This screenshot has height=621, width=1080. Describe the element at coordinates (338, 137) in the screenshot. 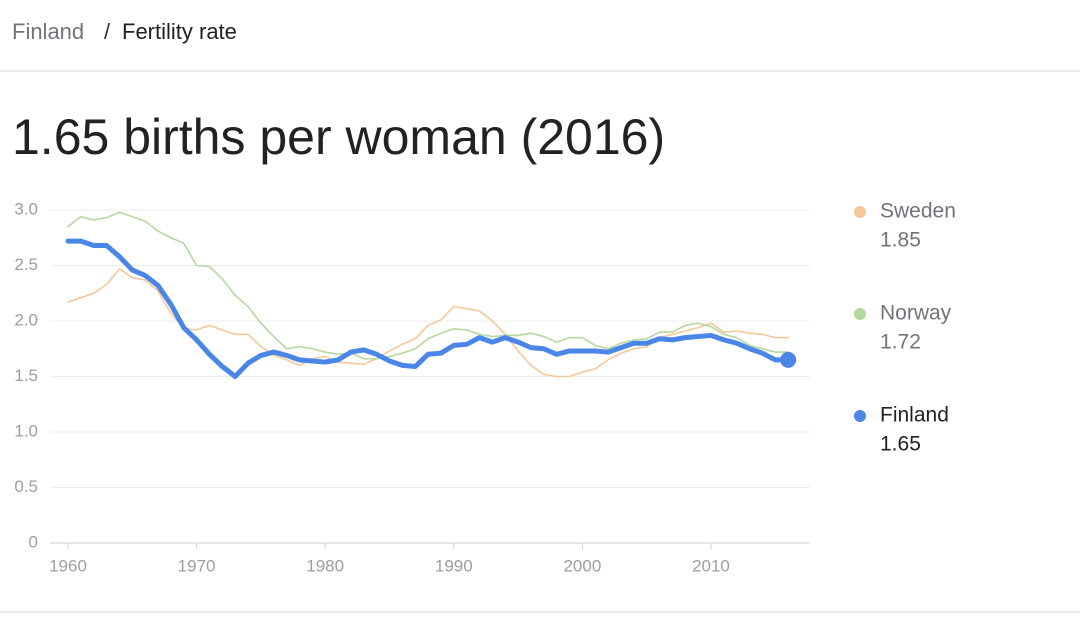

I see `chart-title: 1.65 births per woman (2016)` at that location.